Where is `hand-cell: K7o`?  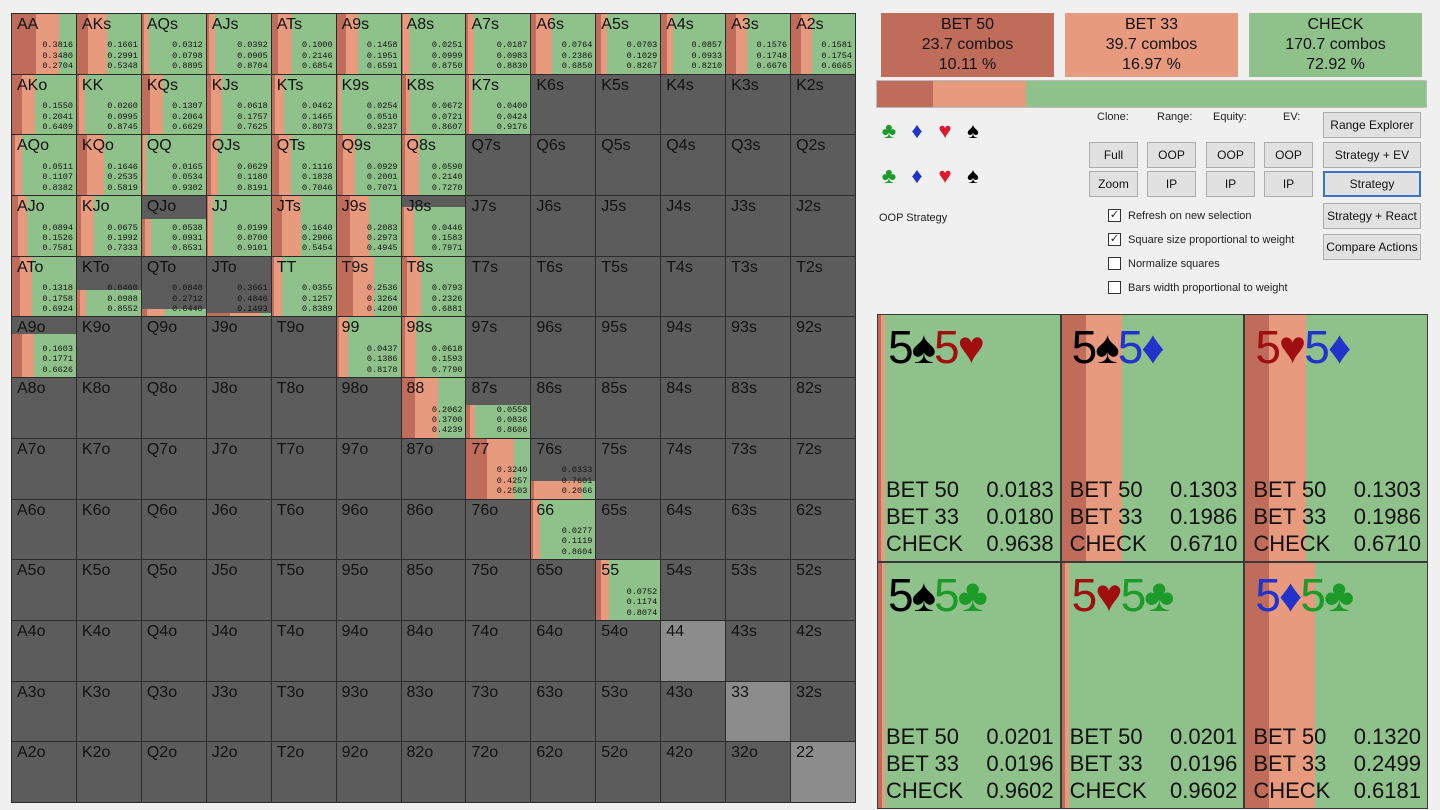 hand-cell: K7o is located at coordinates (108, 468).